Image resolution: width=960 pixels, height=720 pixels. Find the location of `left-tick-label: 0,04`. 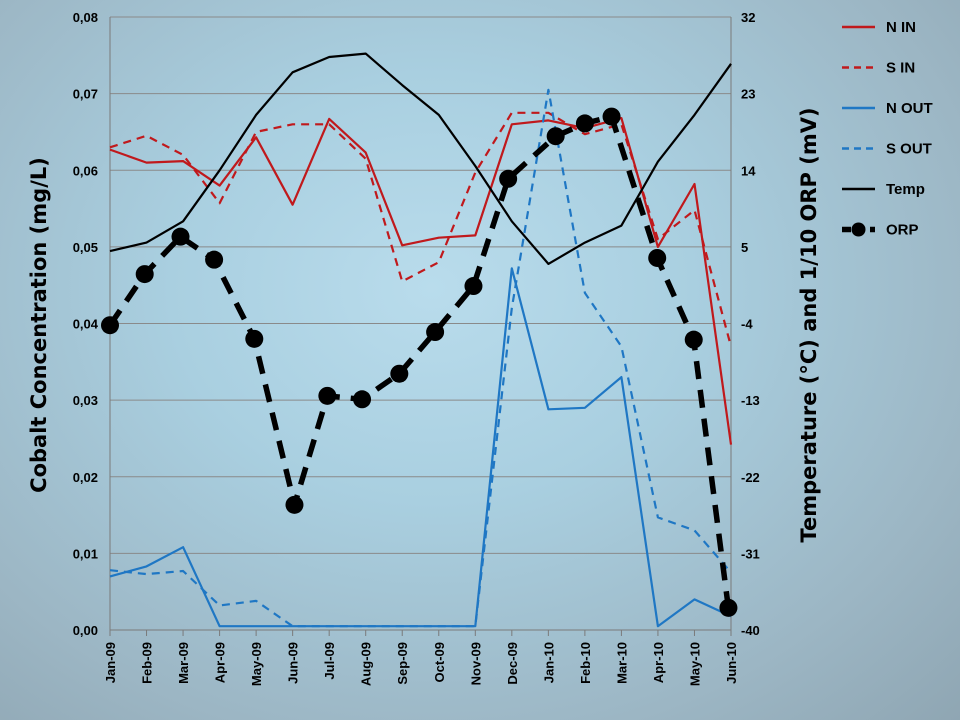

left-tick-label: 0,04 is located at coordinates (86, 324).